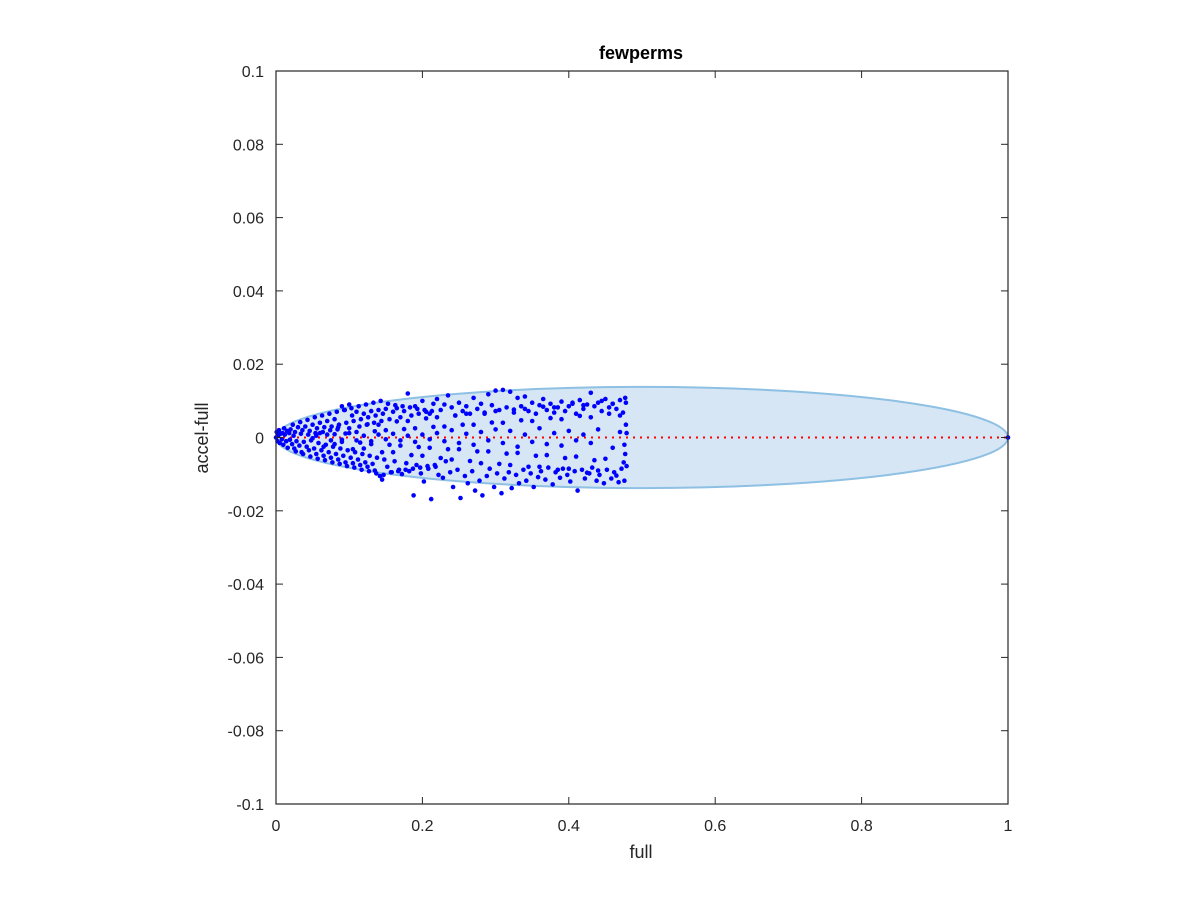  I want to click on y-tick-label: 0, so click(259, 439).